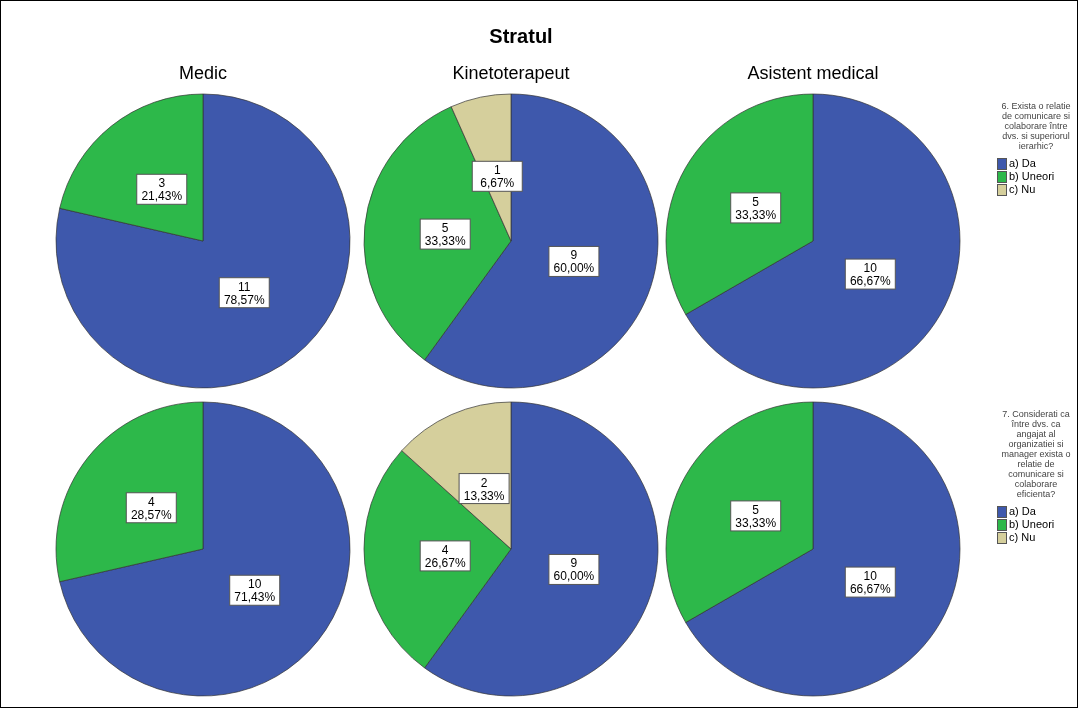 Image resolution: width=1078 pixels, height=708 pixels. What do you see at coordinates (511, 73) in the screenshot?
I see `chart-title: Kinetoterapeut` at bounding box center [511, 73].